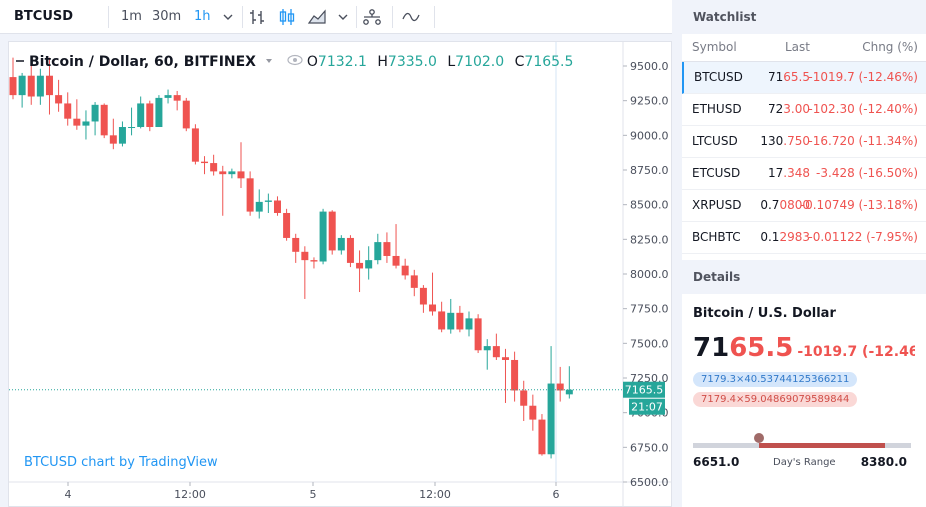 The width and height of the screenshot is (926, 507). What do you see at coordinates (342, 62) in the screenshot?
I see `open-value: 7132.1` at bounding box center [342, 62].